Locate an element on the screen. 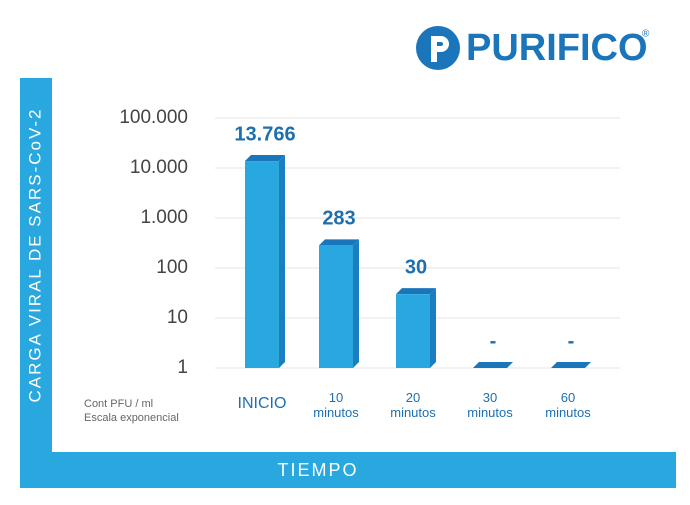 Image resolution: width=690 pixels, height=505 pixels. logo-text: PURIFICO is located at coordinates (557, 48).